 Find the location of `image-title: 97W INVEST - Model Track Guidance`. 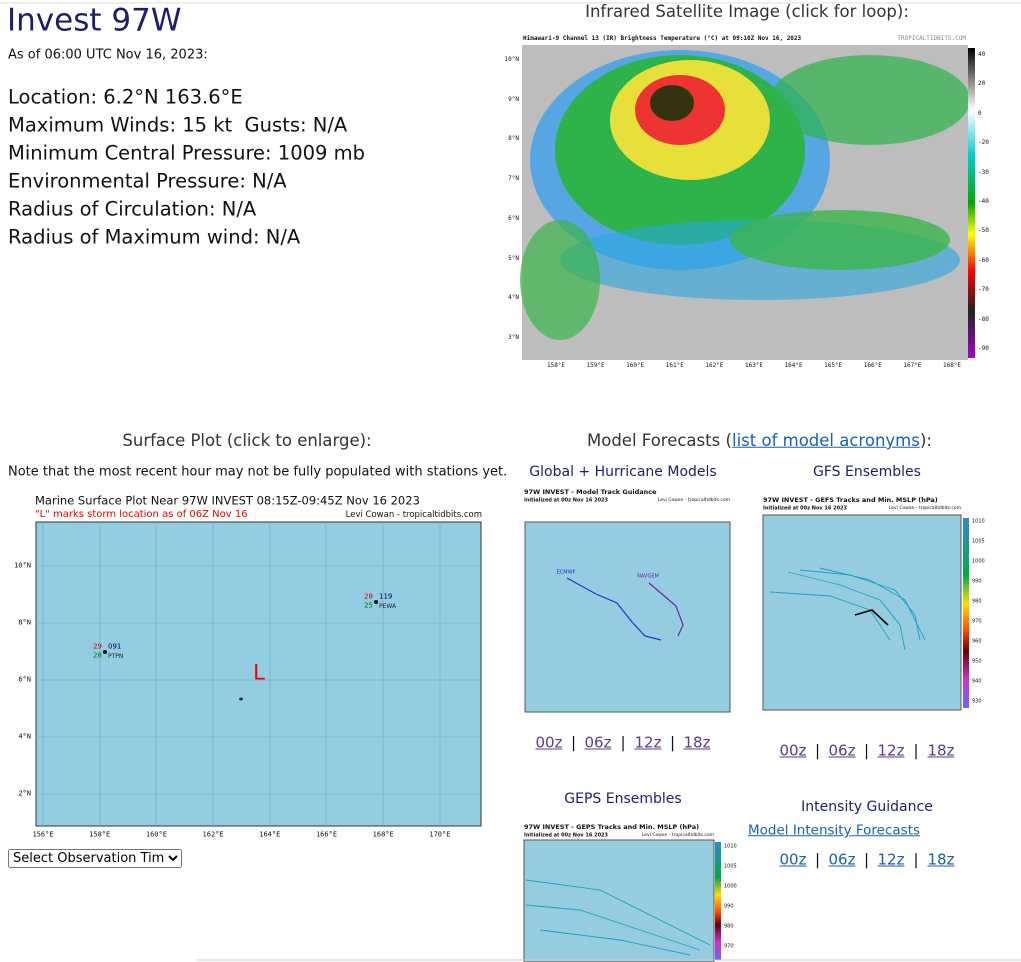

image-title: 97W INVEST - Model Track Guidance is located at coordinates (590, 491).